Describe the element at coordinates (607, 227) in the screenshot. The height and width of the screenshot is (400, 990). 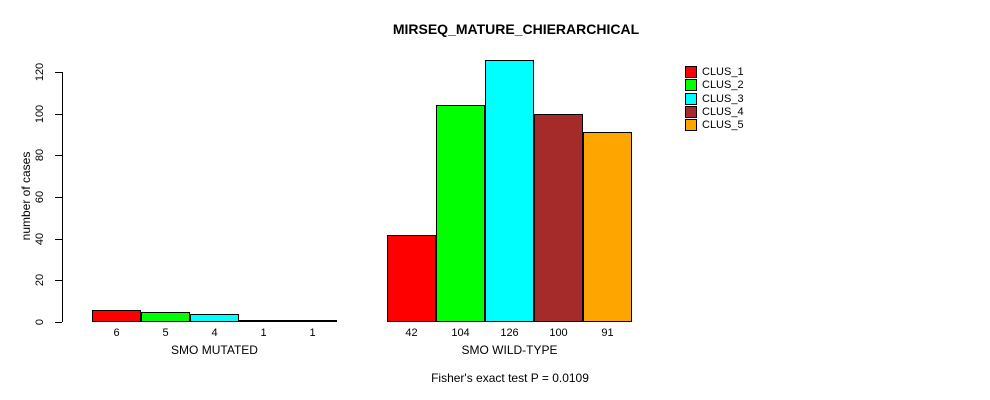
I see `bar-clus_5-group2` at that location.